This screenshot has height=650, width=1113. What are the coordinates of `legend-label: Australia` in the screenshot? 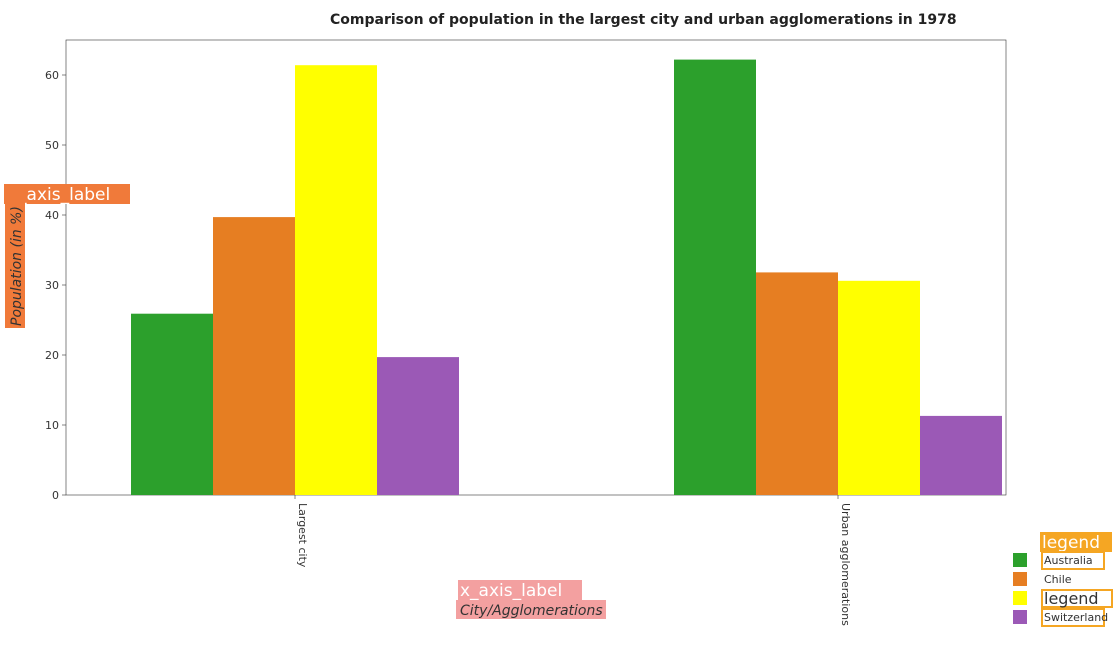 It's located at (1068, 560).